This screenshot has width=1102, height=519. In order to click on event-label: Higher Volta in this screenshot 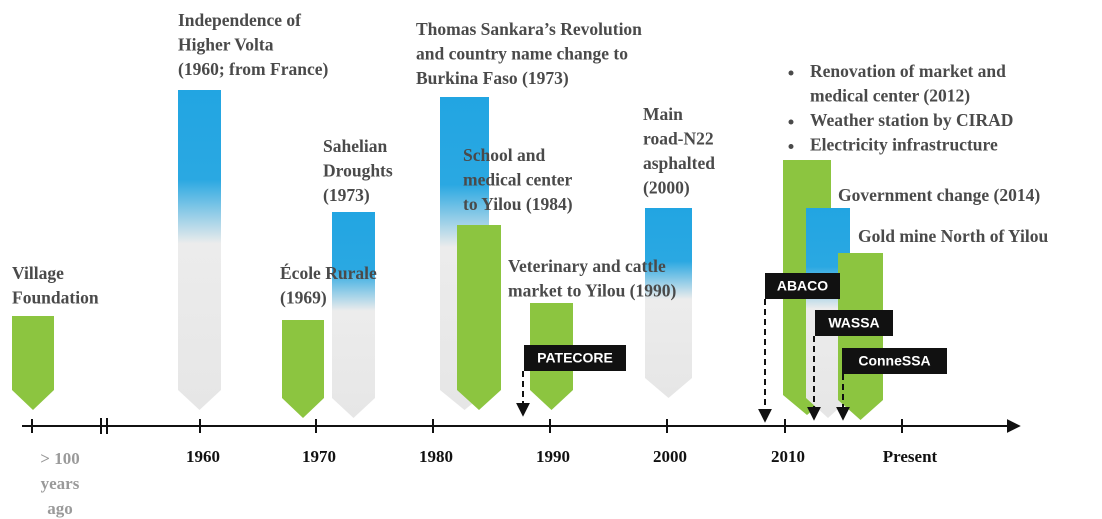, I will do `click(226, 45)`.